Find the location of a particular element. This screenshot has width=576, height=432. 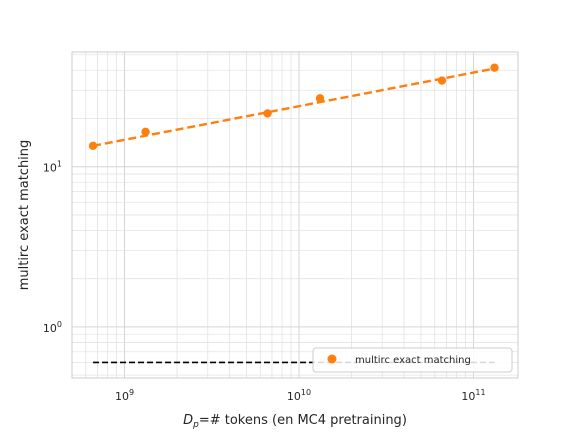

fit-line is located at coordinates (293, 107).